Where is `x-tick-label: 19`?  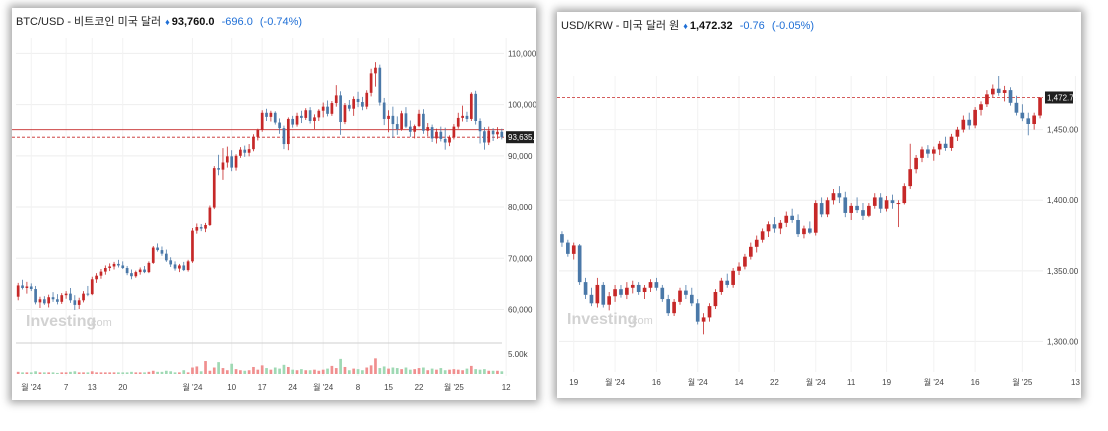
x-tick-label: 19 is located at coordinates (573, 382).